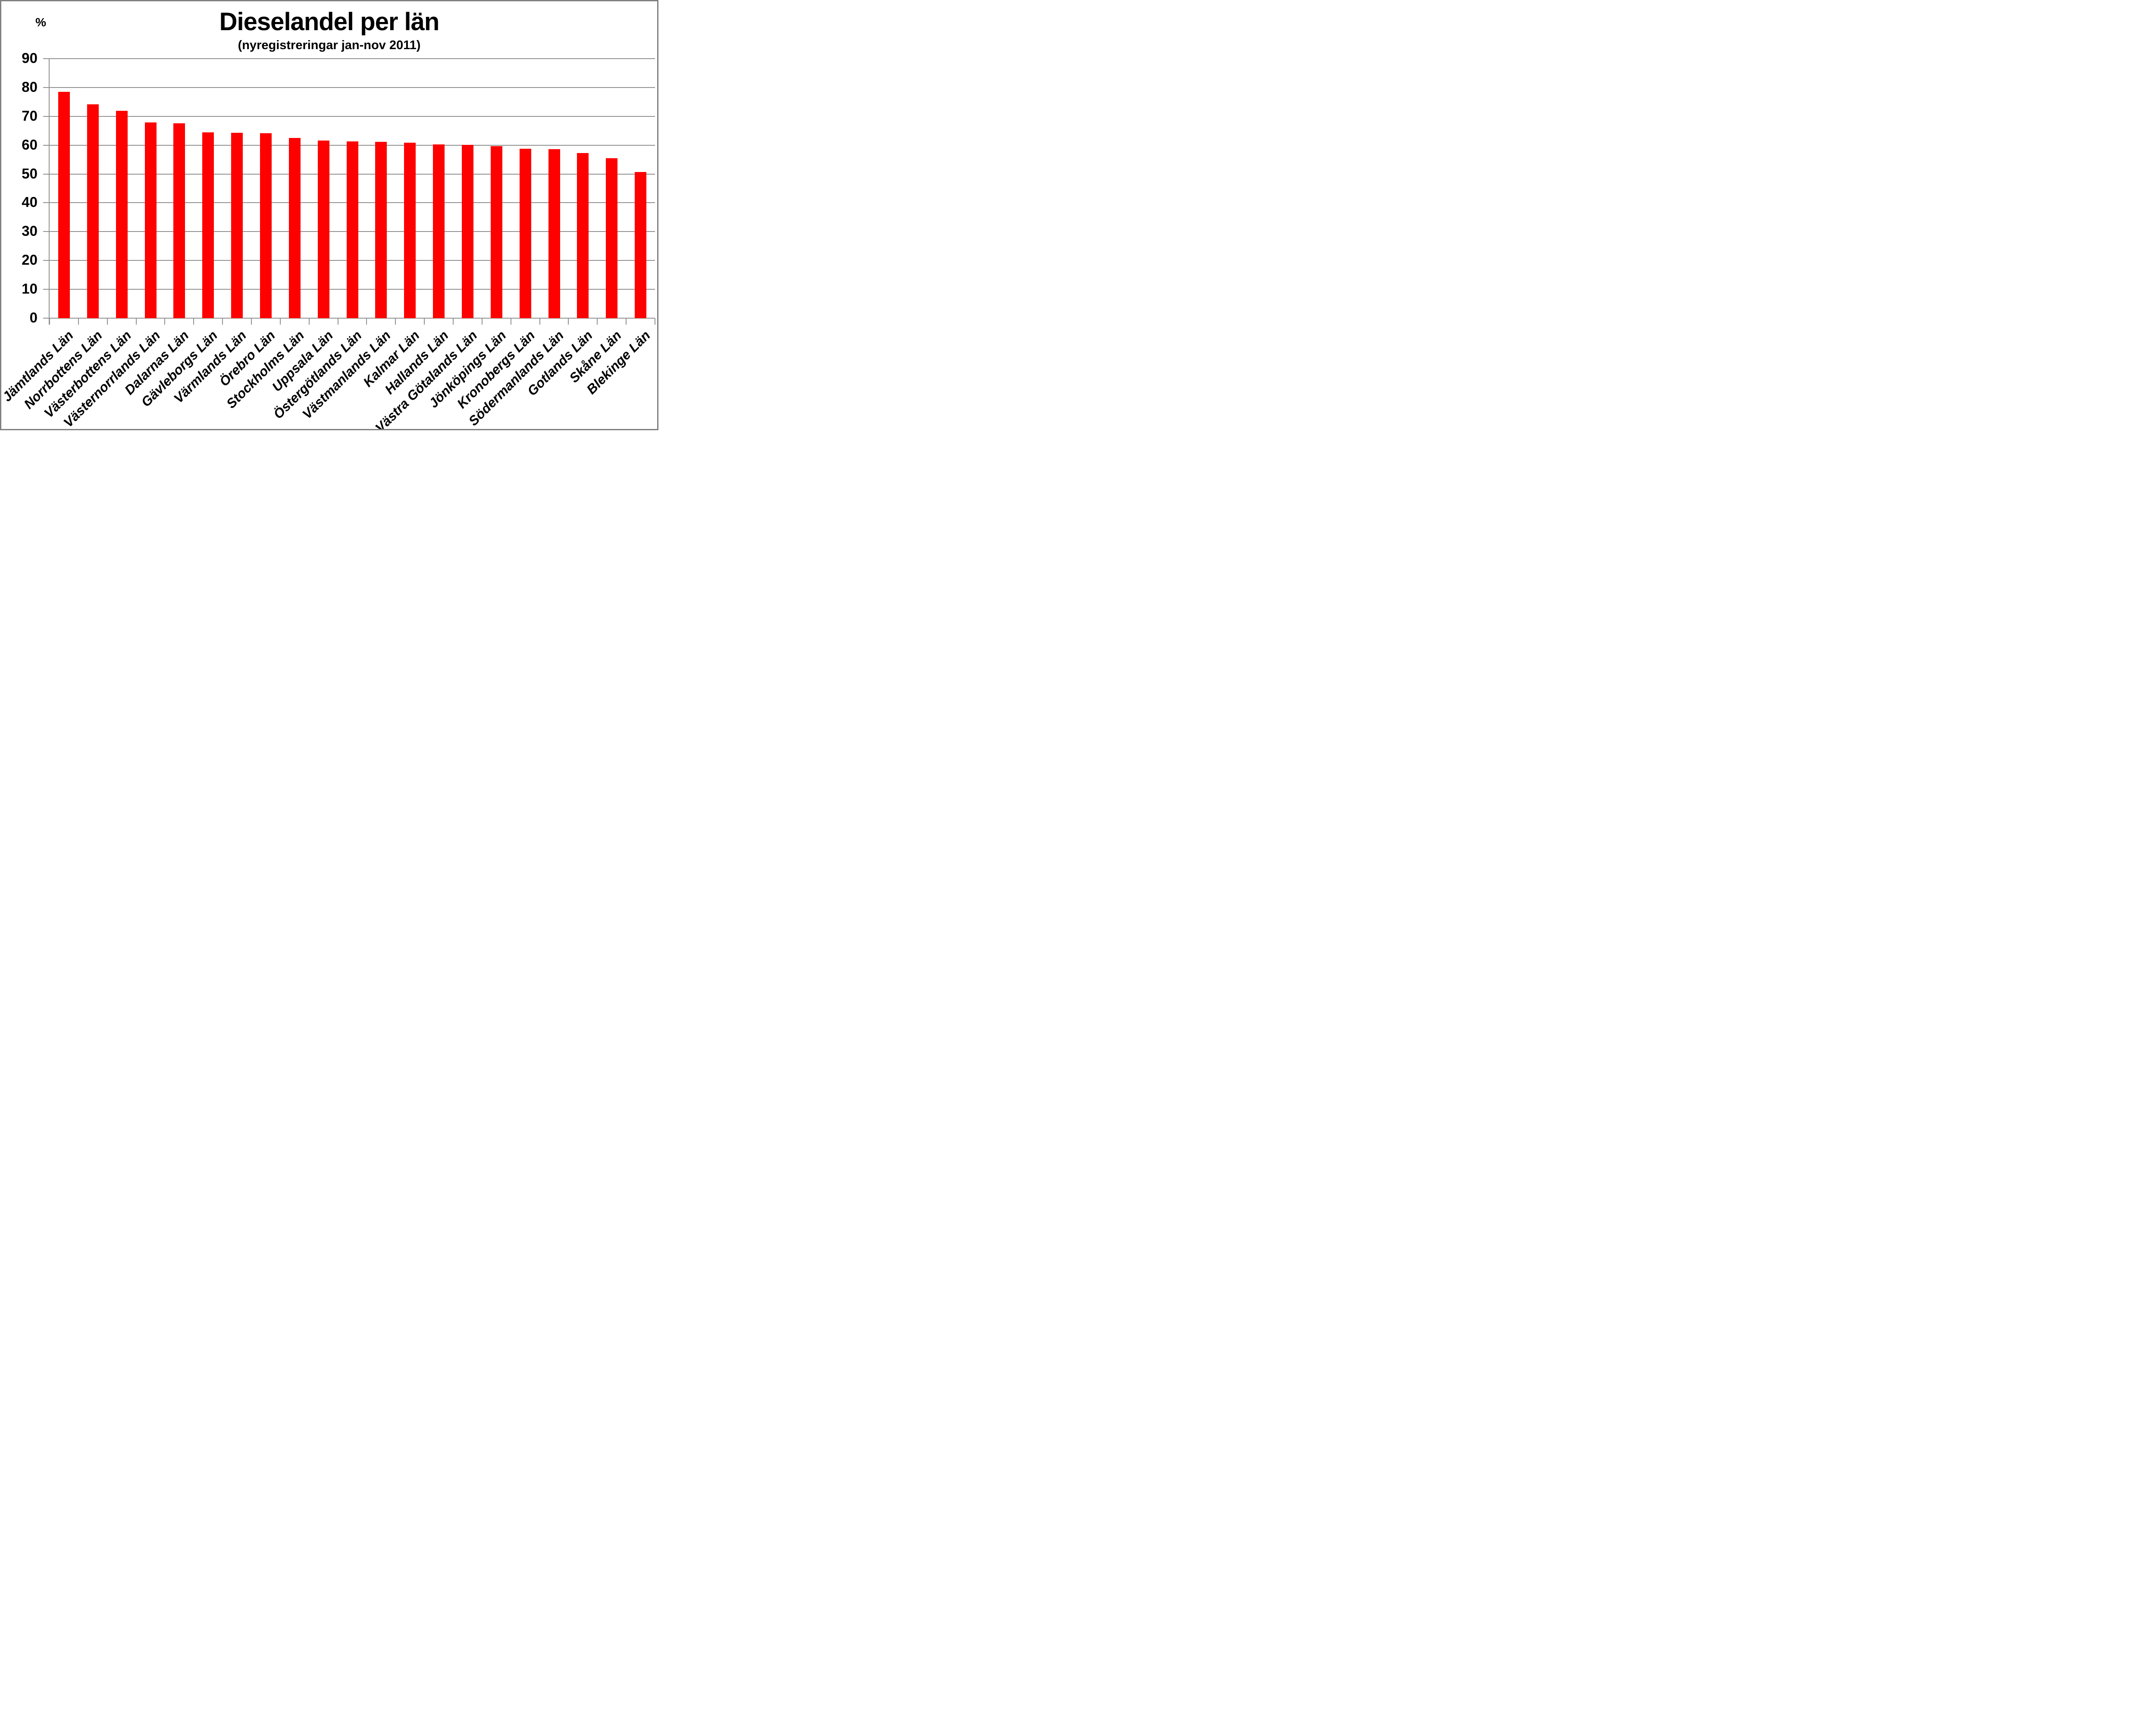 The image size is (2156, 1721). What do you see at coordinates (150, 220) in the screenshot?
I see `bar-v-sternorrlands-l-n` at bounding box center [150, 220].